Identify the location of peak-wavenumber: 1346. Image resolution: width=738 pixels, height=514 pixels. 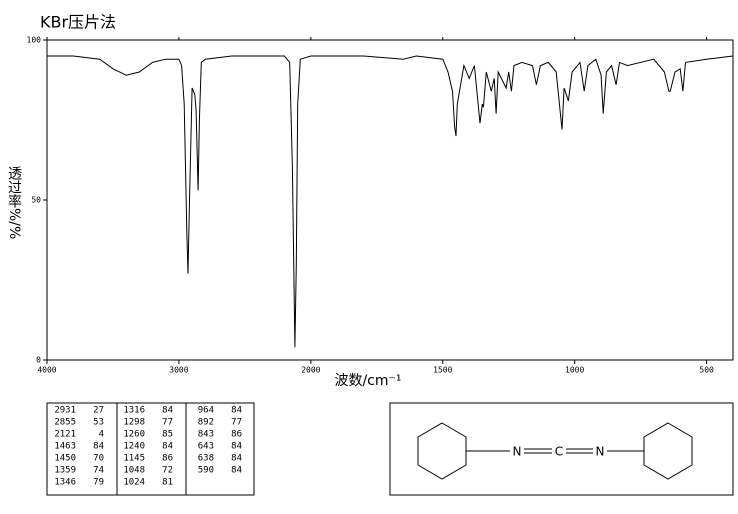
(65, 483).